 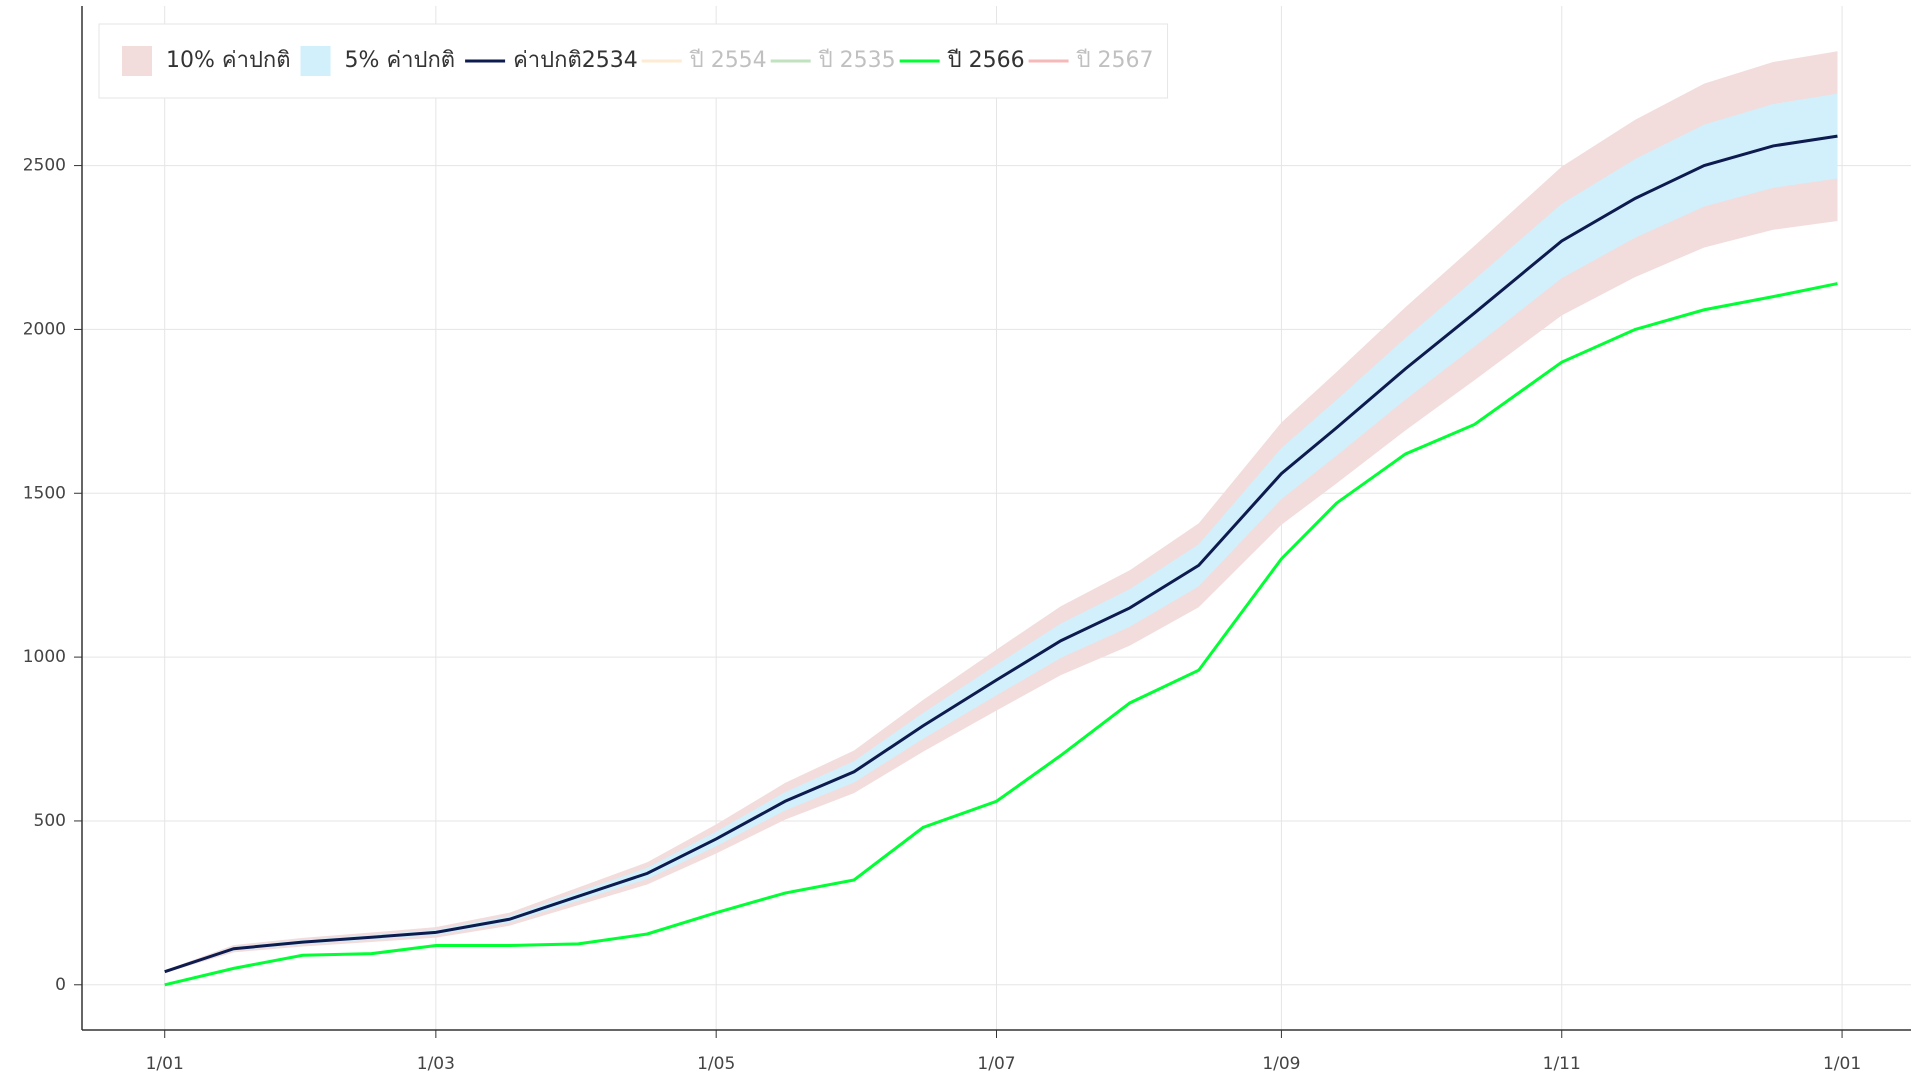 I want to click on legend-label: ปี 2567, so click(x=1114, y=60).